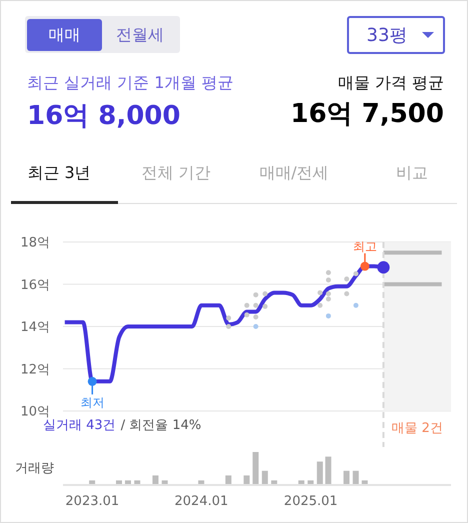 The image size is (468, 523). I want to click on y-axis-title: 거래량, so click(34, 468).